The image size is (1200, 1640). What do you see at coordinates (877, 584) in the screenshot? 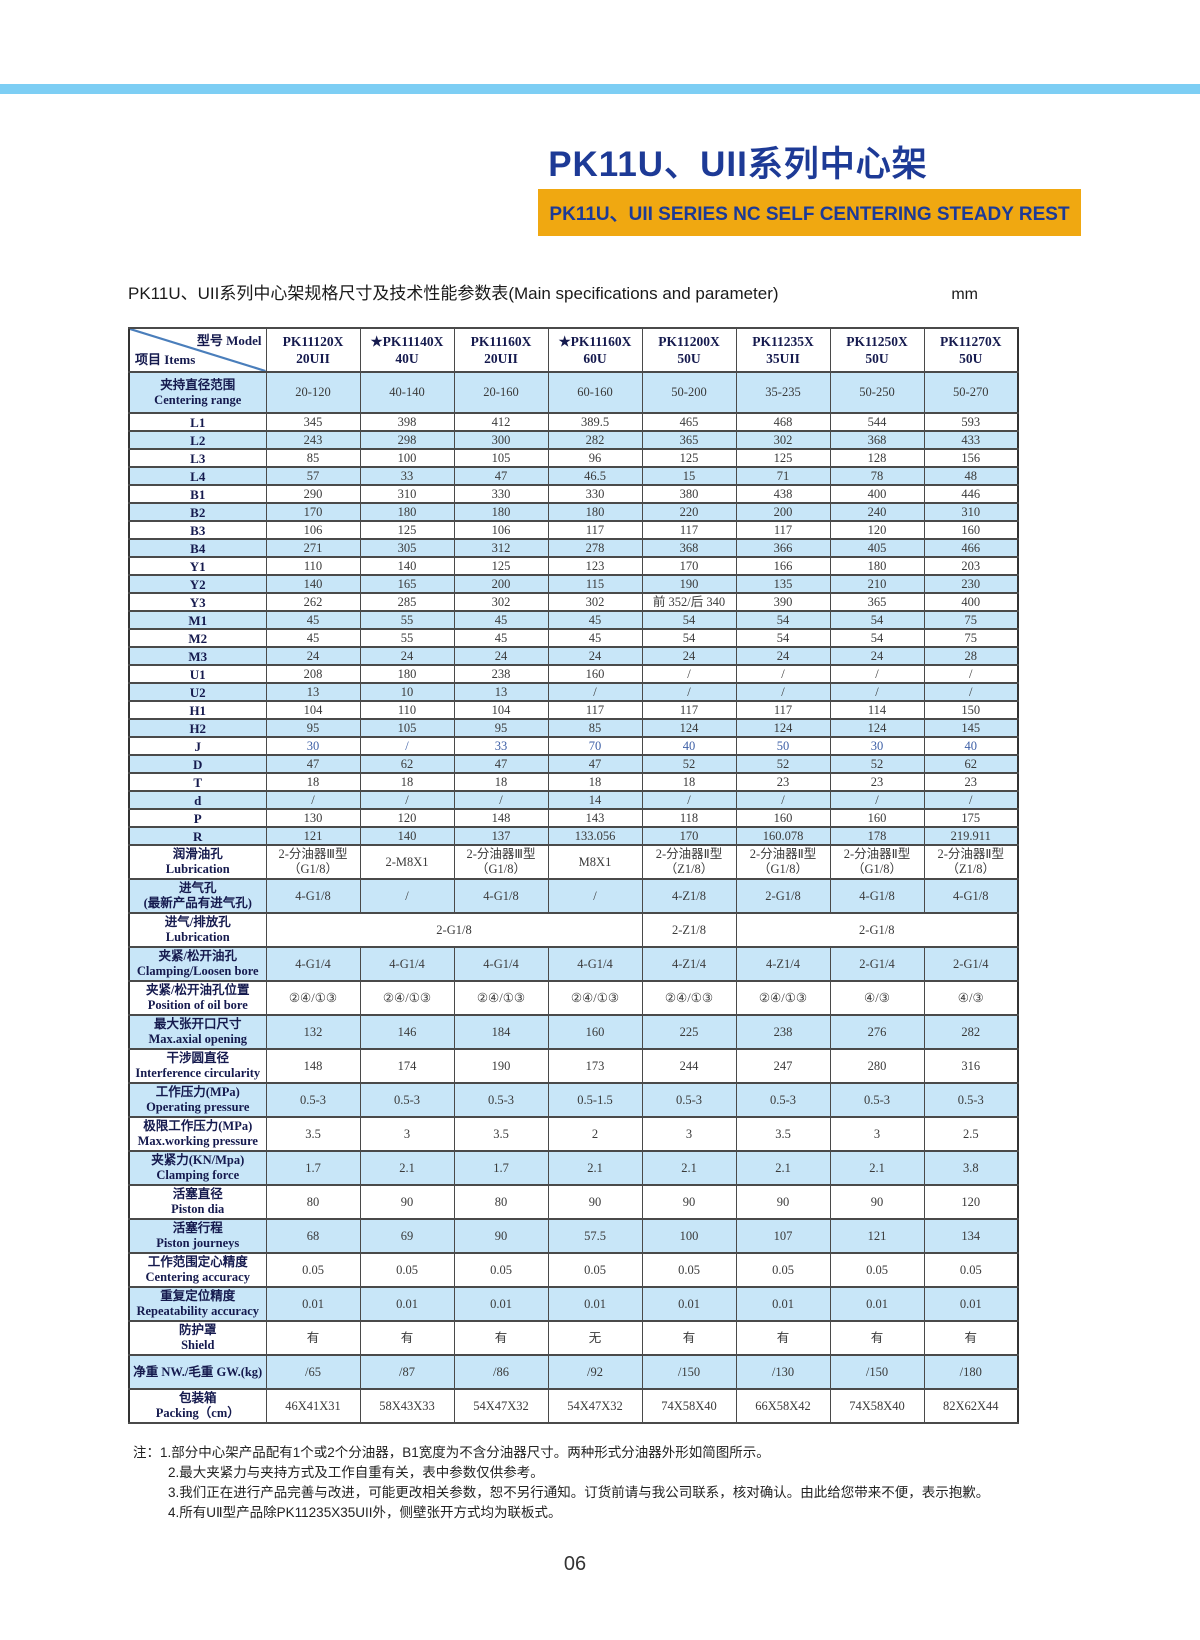
I see `spec-cell: 210` at bounding box center [877, 584].